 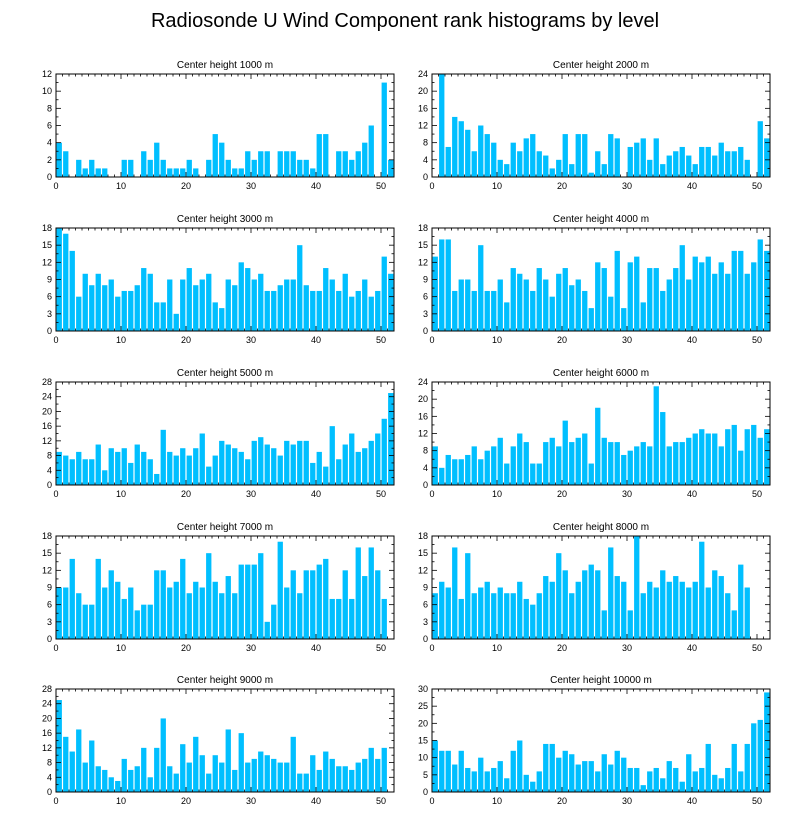 I want to click on y-tick-label: 3, so click(x=425, y=314).